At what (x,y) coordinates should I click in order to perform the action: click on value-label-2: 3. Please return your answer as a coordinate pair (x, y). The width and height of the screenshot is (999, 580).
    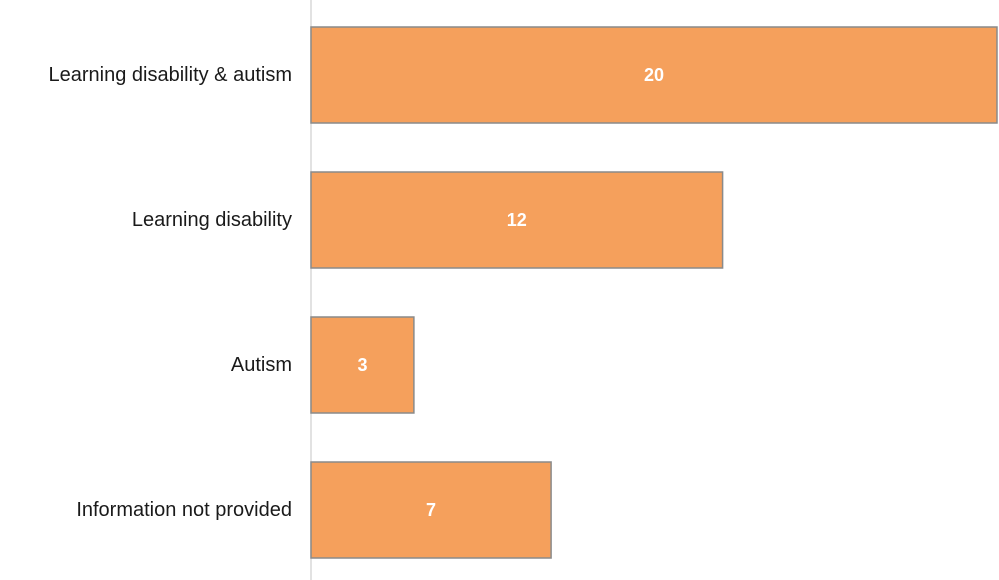
    Looking at the image, I should click on (362, 365).